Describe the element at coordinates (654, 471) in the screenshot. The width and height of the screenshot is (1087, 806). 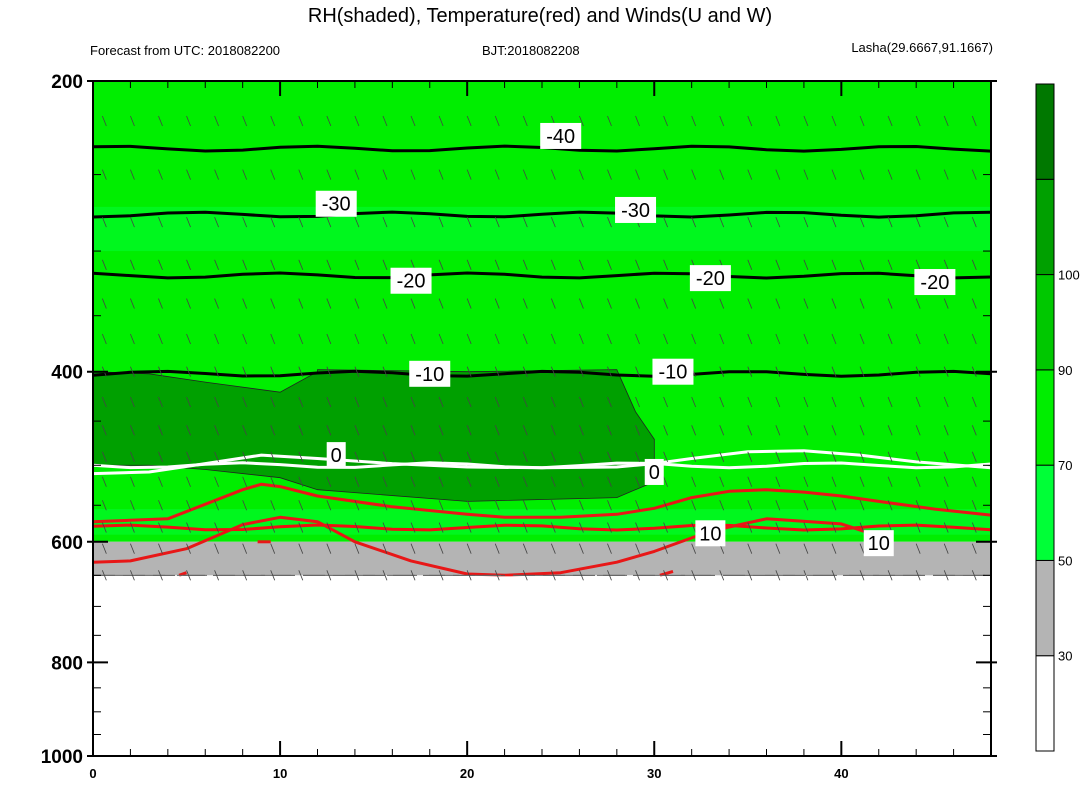
I see `contour-label-box` at that location.